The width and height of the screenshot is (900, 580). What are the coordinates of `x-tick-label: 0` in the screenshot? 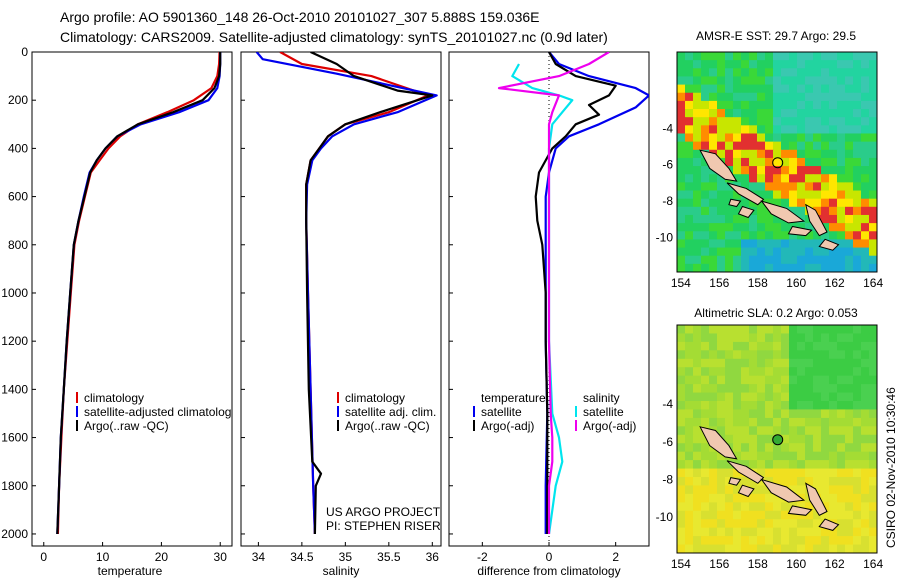 It's located at (43, 557).